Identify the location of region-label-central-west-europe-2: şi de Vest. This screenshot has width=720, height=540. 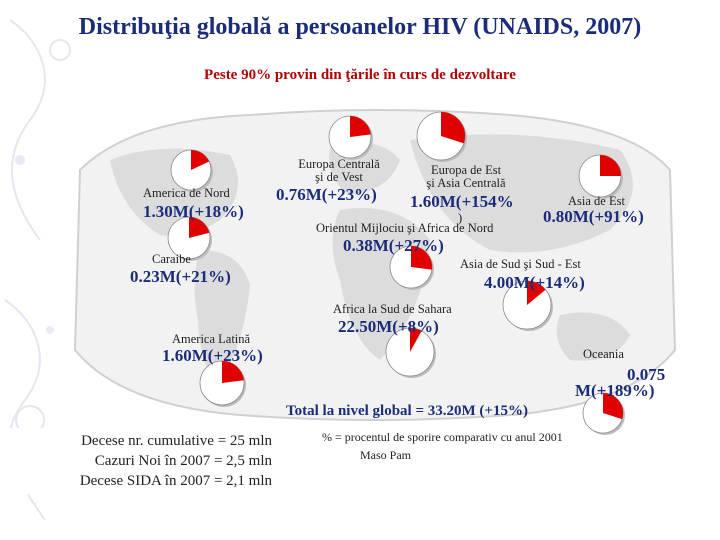
(339, 177).